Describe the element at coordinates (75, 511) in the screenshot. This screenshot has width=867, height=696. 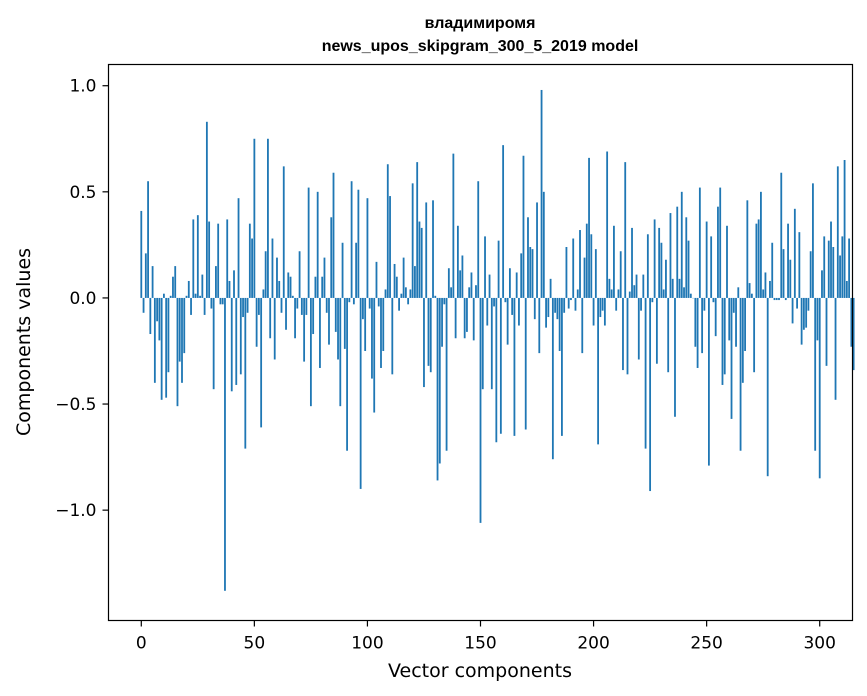
I see `y-tick-label: −1.0` at that location.